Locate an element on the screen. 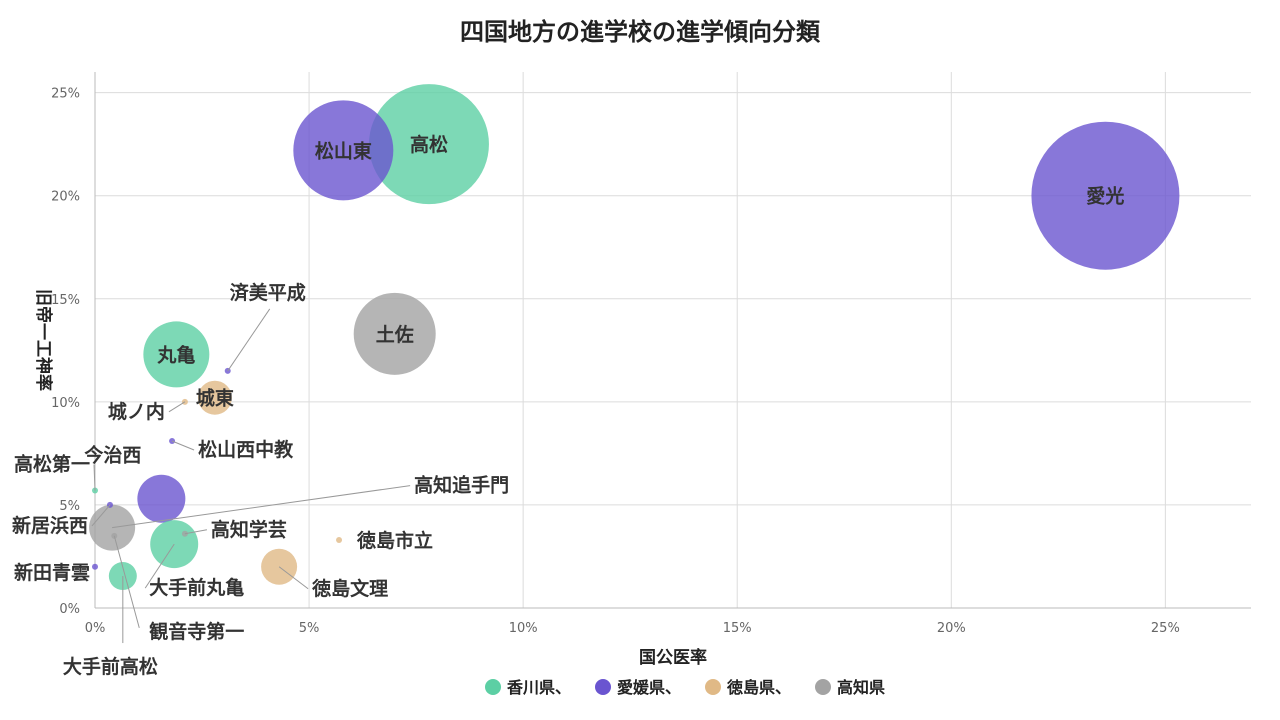 Image resolution: width=1280 pixels, height=720 pixels. bubble-label: 済美平成 is located at coordinates (268, 292).